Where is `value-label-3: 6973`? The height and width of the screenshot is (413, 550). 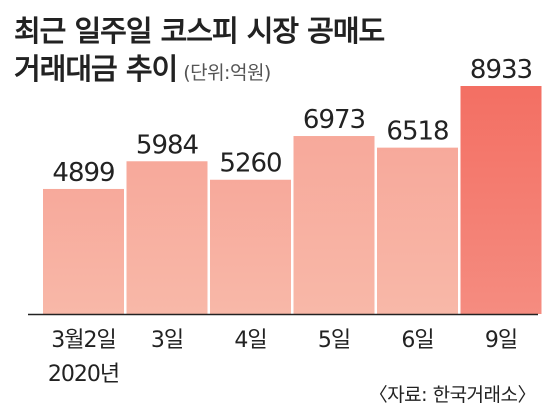
value-label-3: 6973 is located at coordinates (334, 120).